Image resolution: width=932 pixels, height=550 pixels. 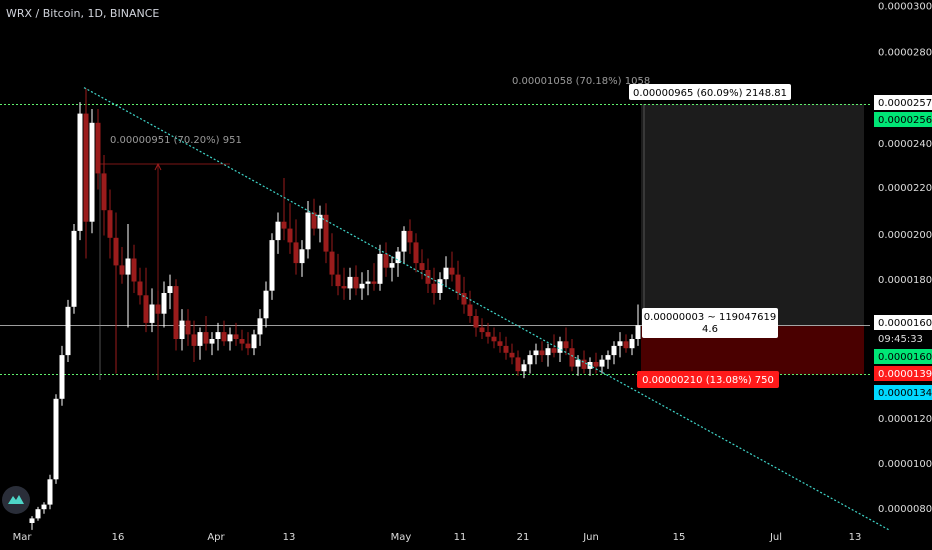 I want to click on price-tick-label: 0.00001342, so click(x=905, y=393).